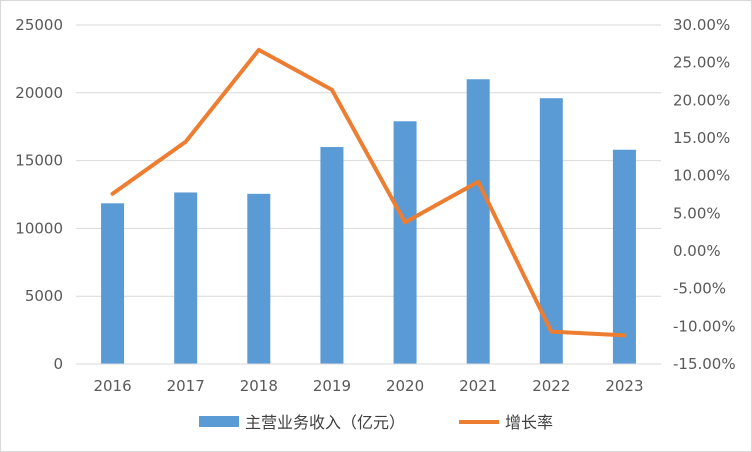  I want to click on right-tick-label: 25.00%, so click(701, 63).